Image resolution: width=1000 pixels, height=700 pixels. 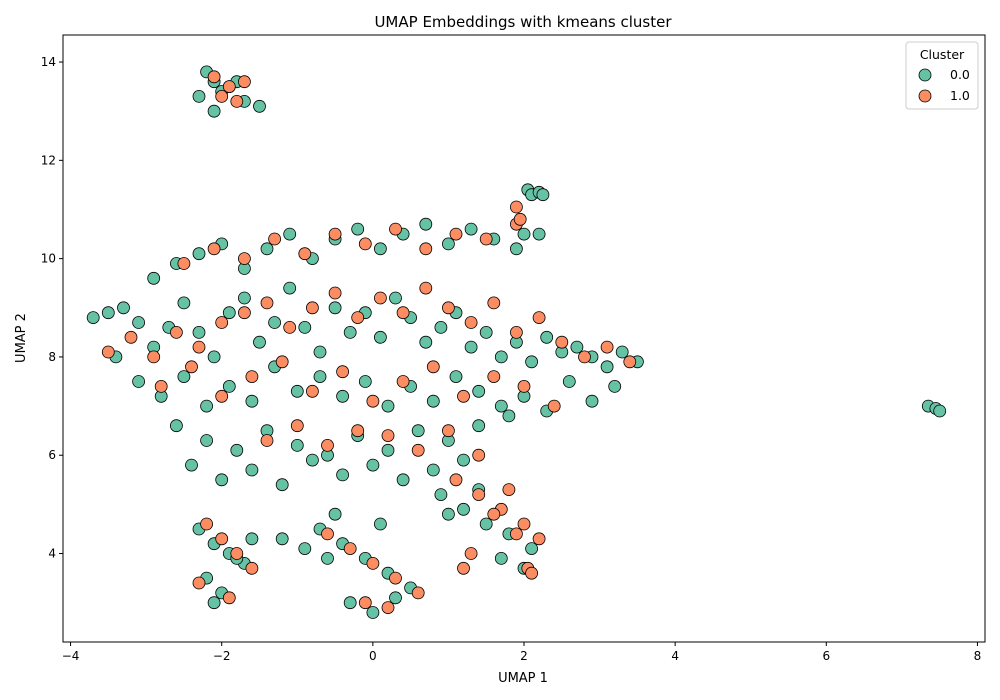 What do you see at coordinates (52, 308) in the screenshot?
I see `y-axis: 4 6 8 10 12 14` at bounding box center [52, 308].